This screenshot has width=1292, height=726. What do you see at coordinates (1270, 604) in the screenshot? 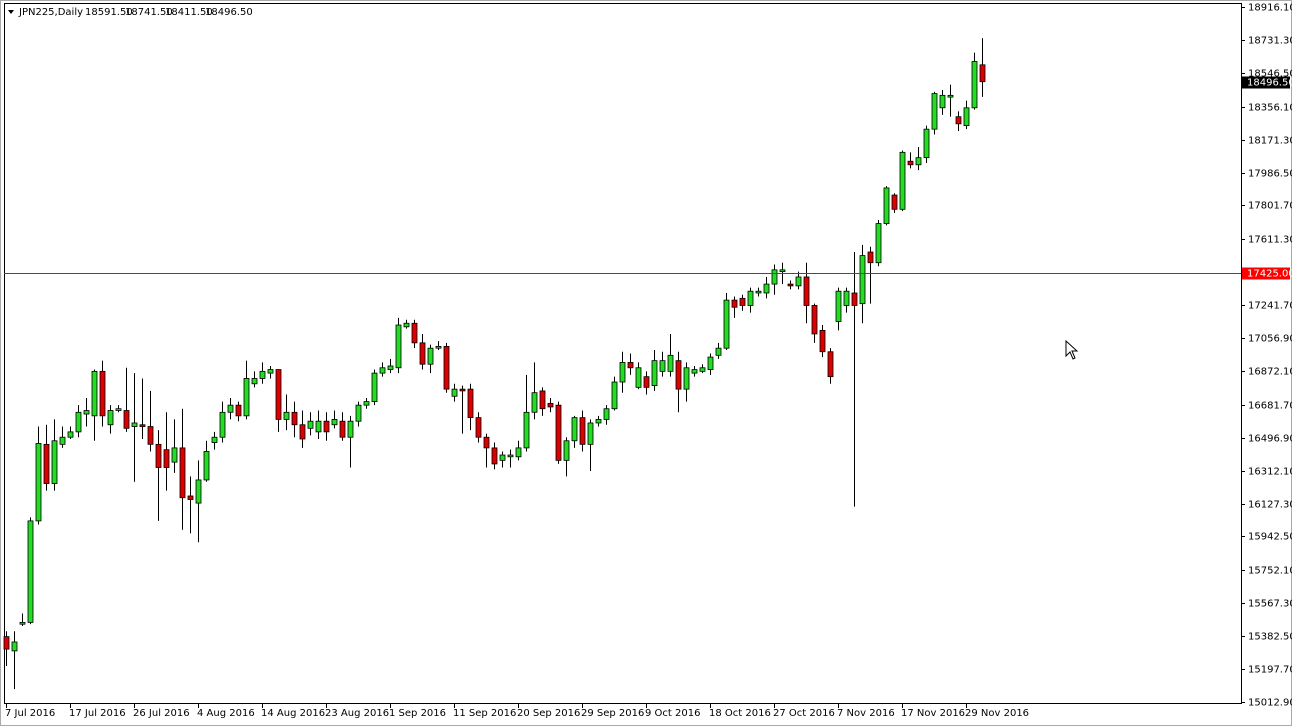
I see `y-tick-label: 15567.30` at bounding box center [1270, 604].